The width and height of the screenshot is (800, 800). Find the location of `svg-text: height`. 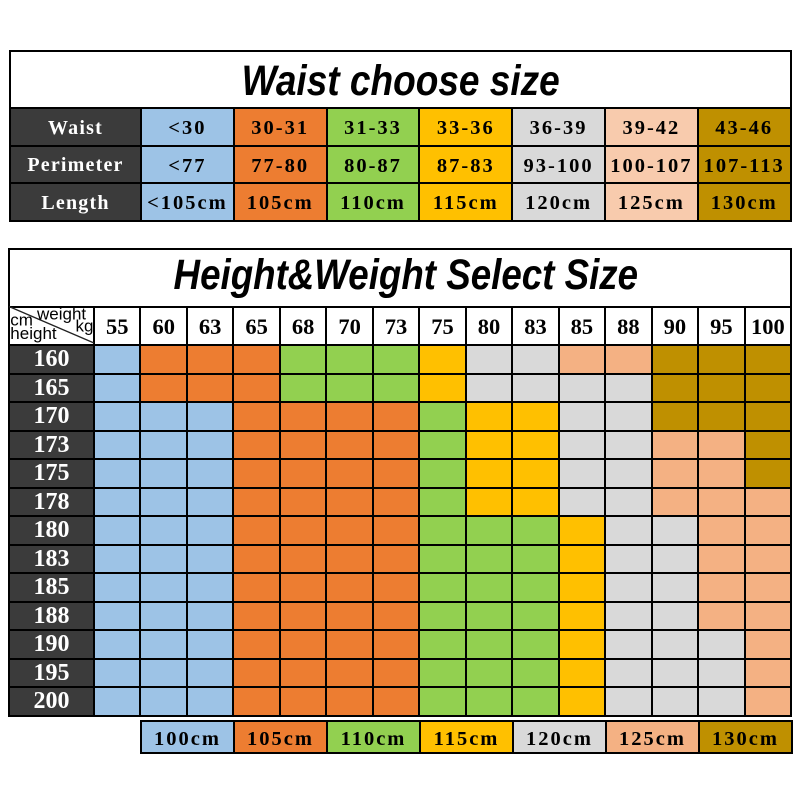

svg-text: height is located at coordinates (33, 333).